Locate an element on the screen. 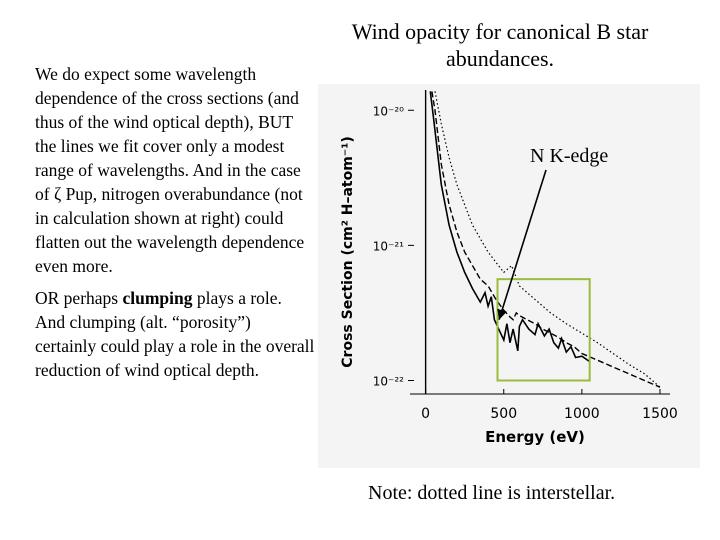 The width and height of the screenshot is (720, 540). x-tick-label: 0 is located at coordinates (425, 414).